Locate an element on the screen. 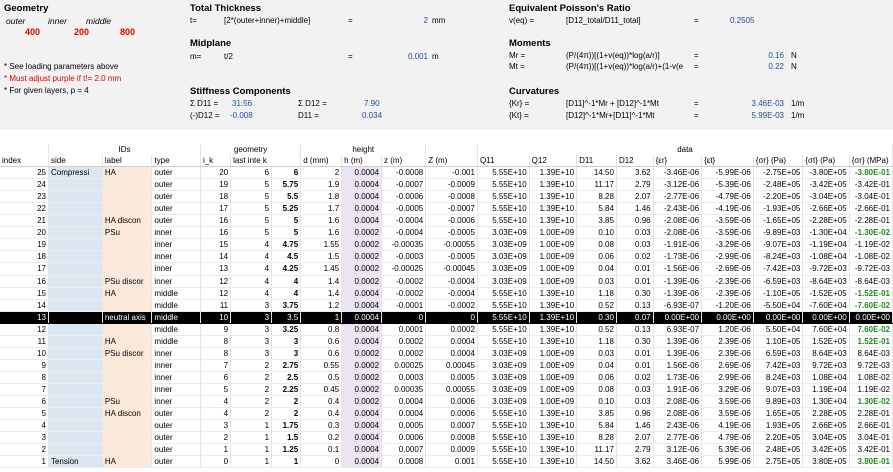 The height and width of the screenshot is (472, 893). table-cell: -2.66E-01 is located at coordinates (871, 209).